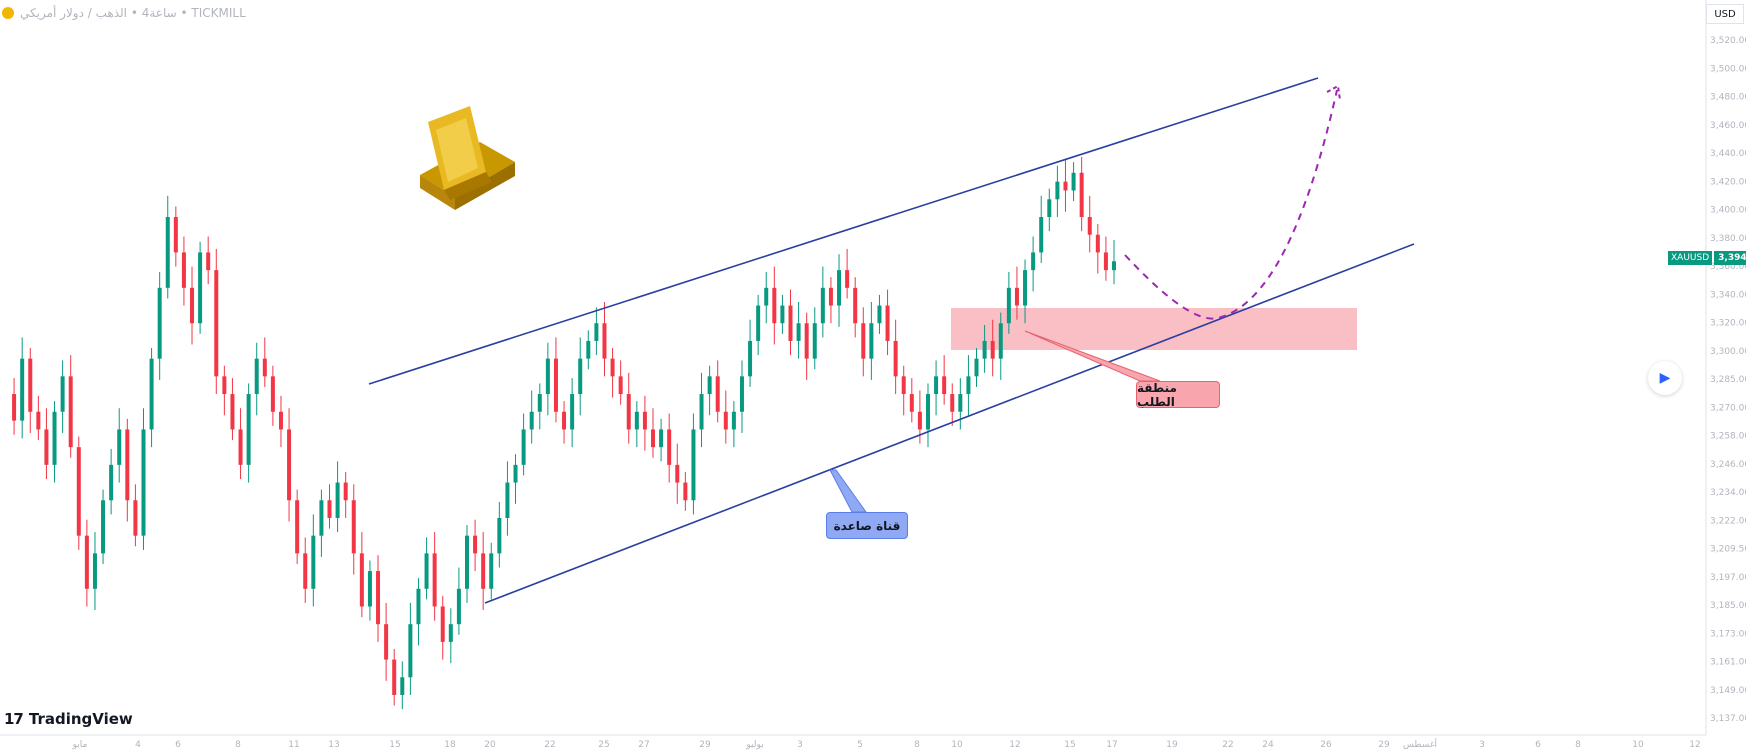  I want to click on time-tick-label: 18, so click(450, 745).